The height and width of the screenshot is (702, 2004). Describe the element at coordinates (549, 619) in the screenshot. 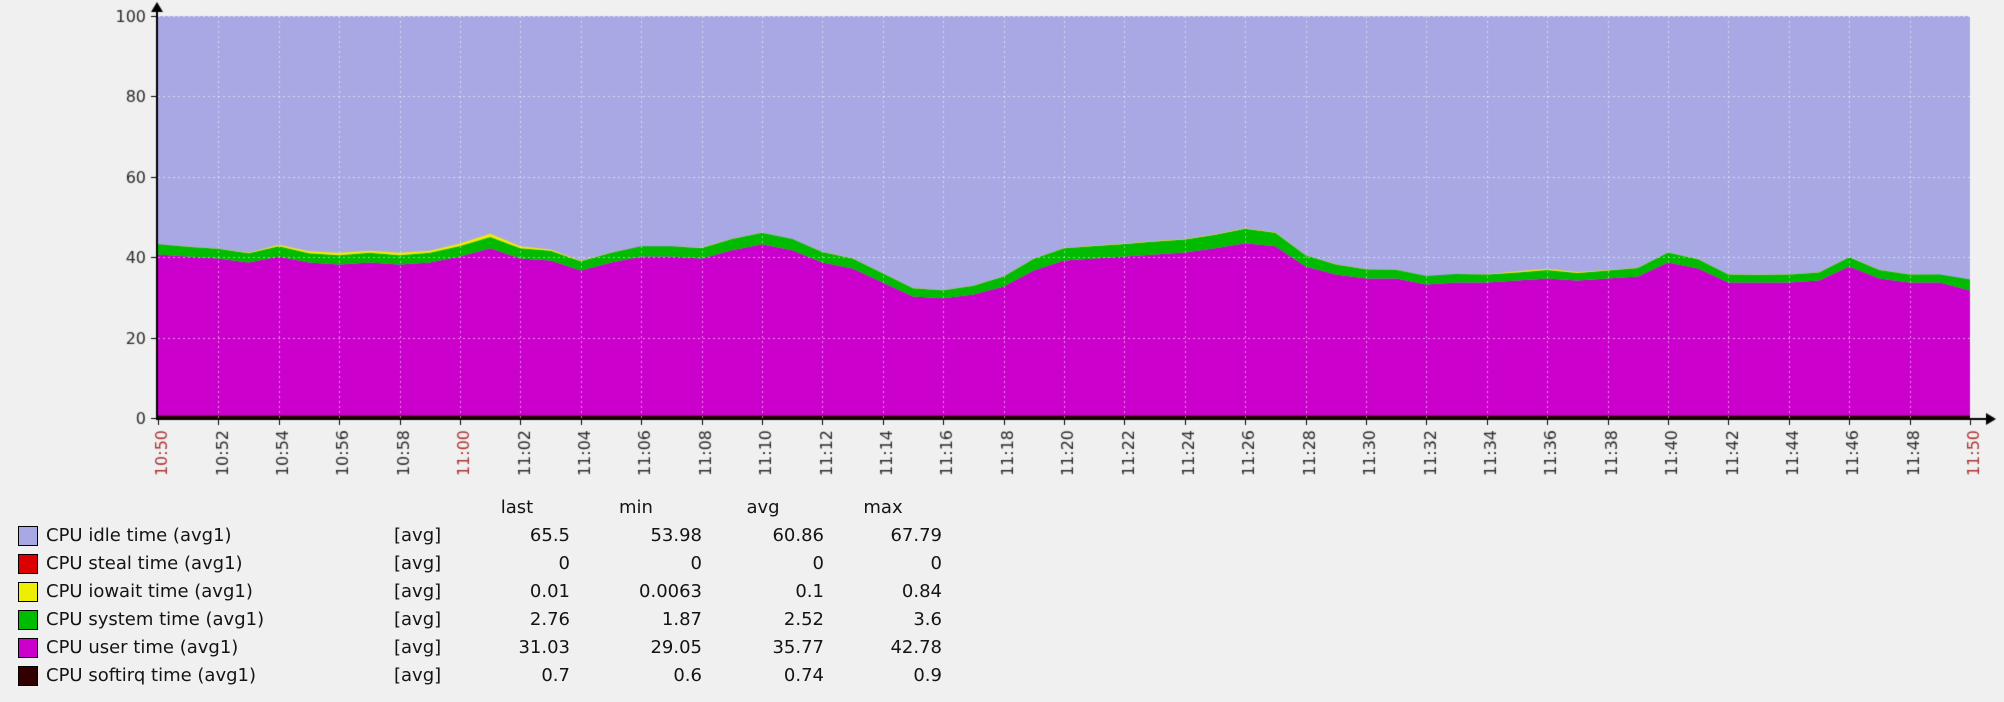

I see `legend-last: 2.76` at that location.